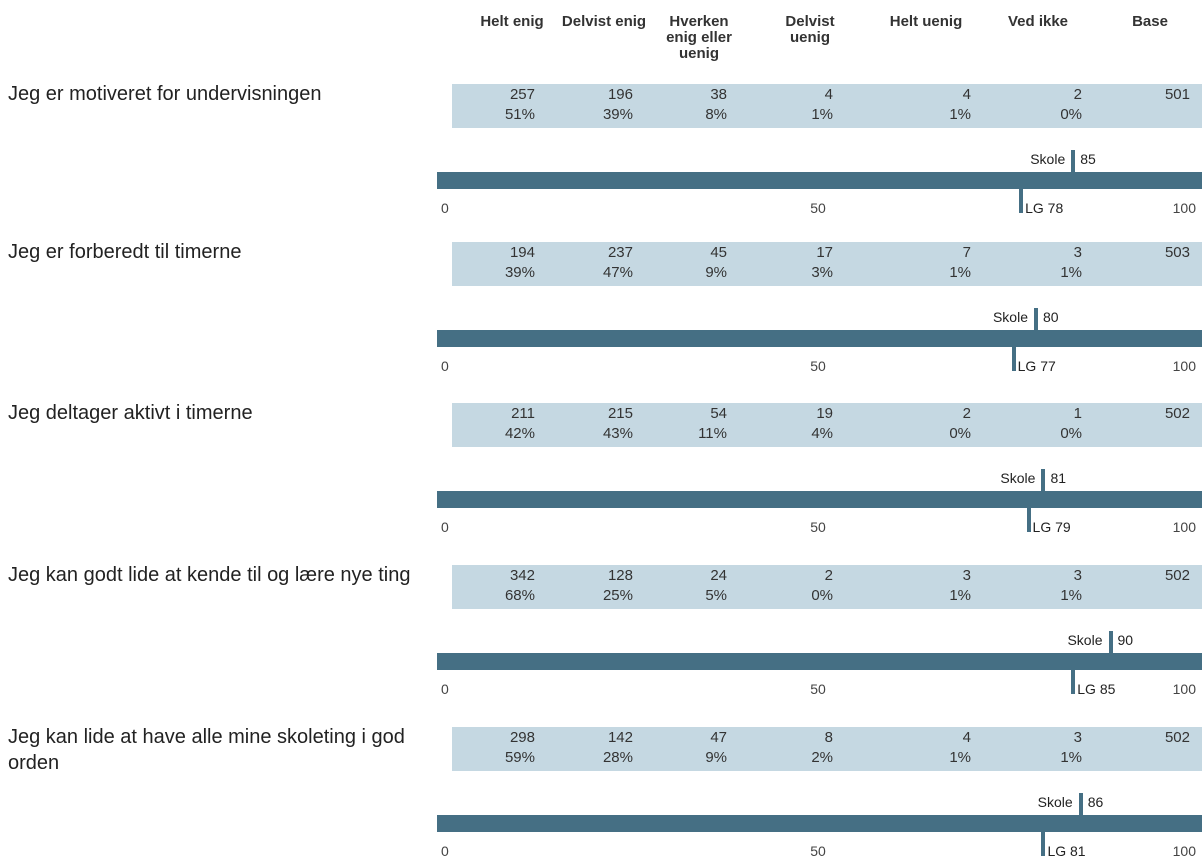 The height and width of the screenshot is (864, 1202). I want to click on percent-cell: 68%, so click(519, 595).